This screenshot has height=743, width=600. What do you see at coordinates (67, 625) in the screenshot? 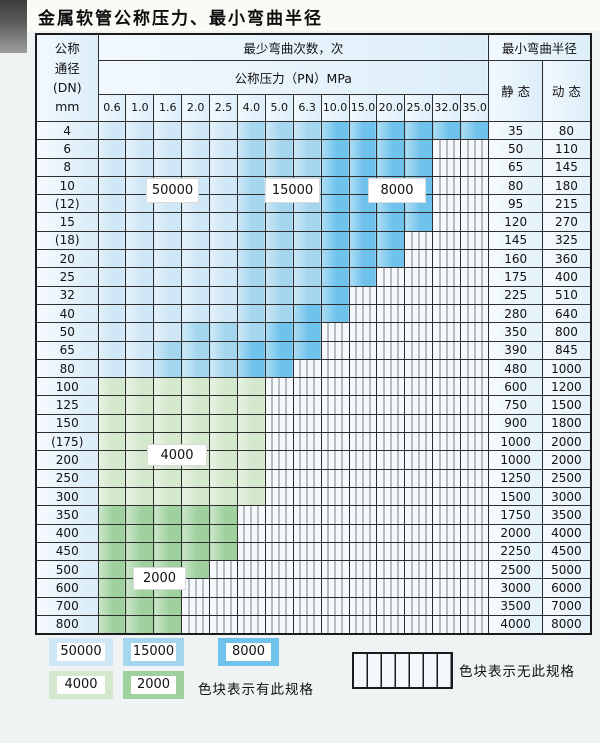
I see `dn-label: 800` at bounding box center [67, 625].